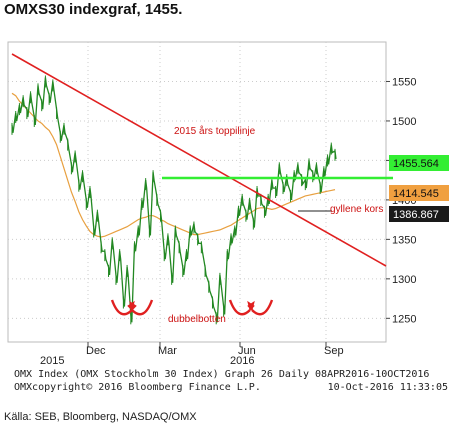  What do you see at coordinates (100, 417) in the screenshot?
I see `source-note: Källa: SEB, Bloomberg, NASDAQ/OMX` at bounding box center [100, 417].